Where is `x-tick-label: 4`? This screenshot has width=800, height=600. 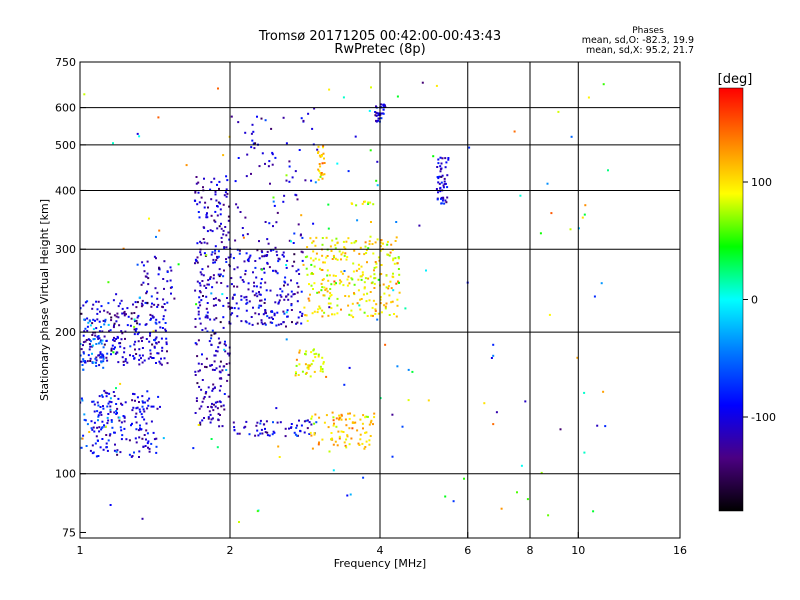
x-tick-label: 4 is located at coordinates (380, 550).